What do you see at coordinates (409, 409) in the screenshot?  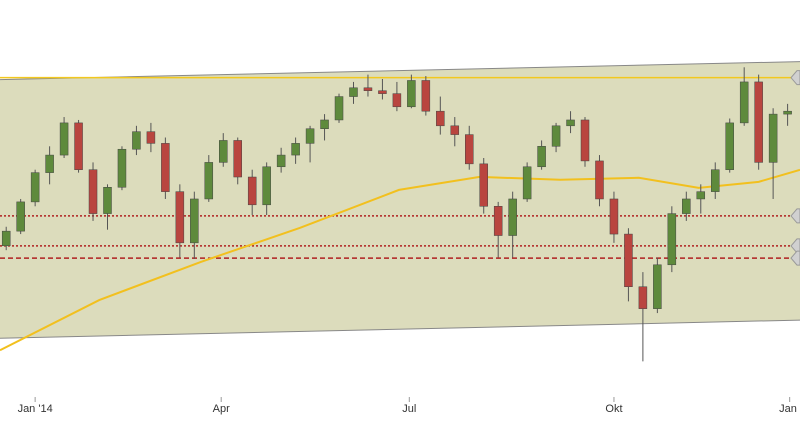 I see `x-tick-label: Jul` at bounding box center [409, 409].